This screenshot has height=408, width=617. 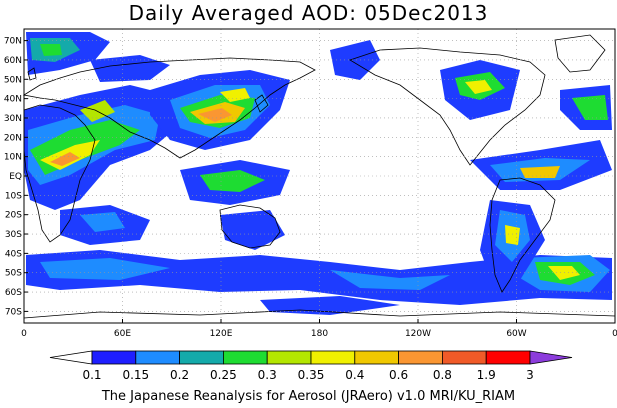 I want to click on colorbar-label: 0.3, so click(x=267, y=375).